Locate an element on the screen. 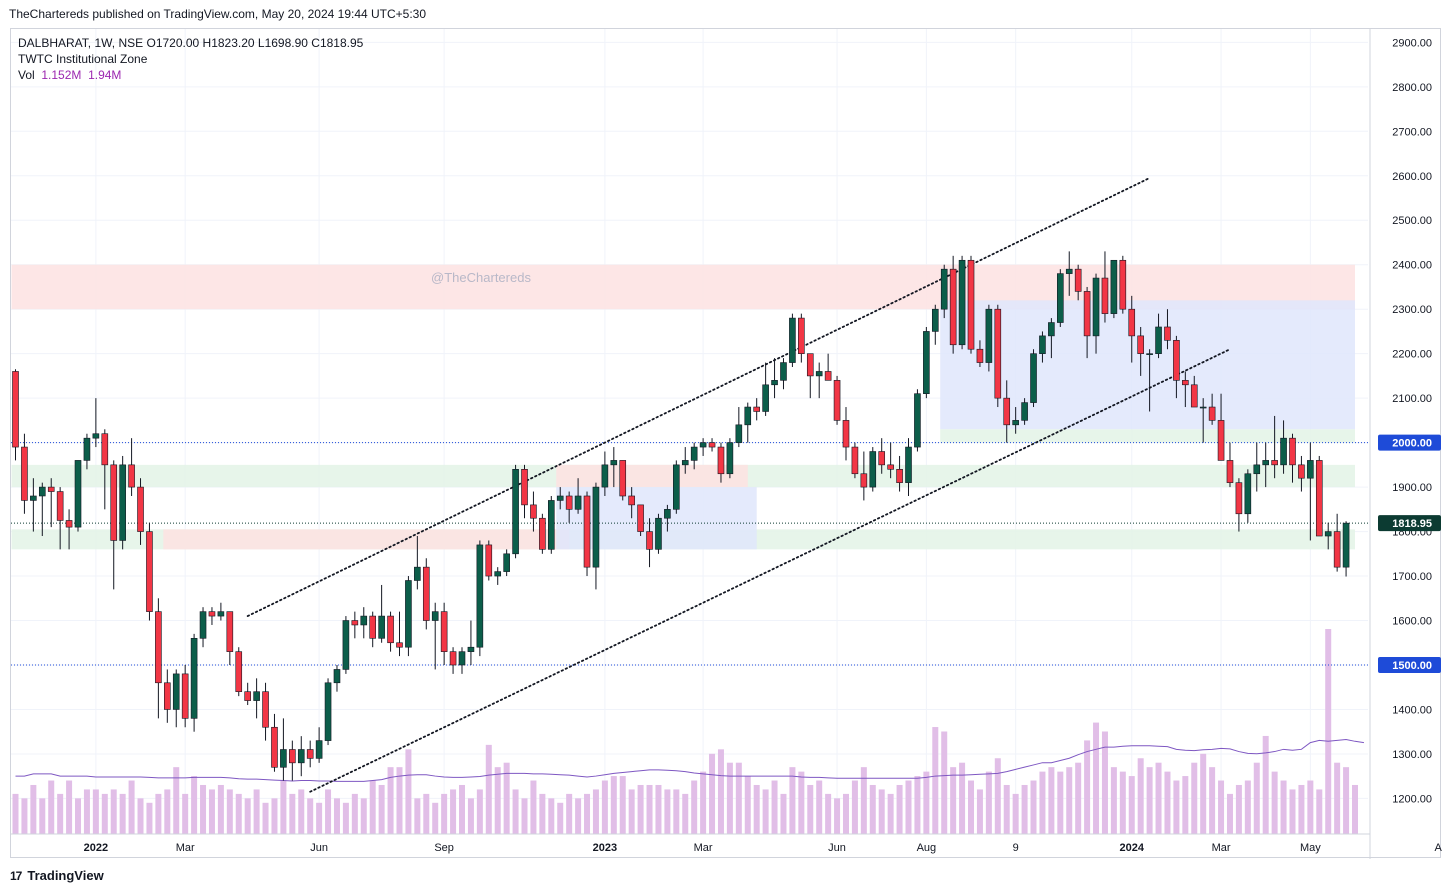  indicator-legend: TWTC Institutional Zone is located at coordinates (83, 59).